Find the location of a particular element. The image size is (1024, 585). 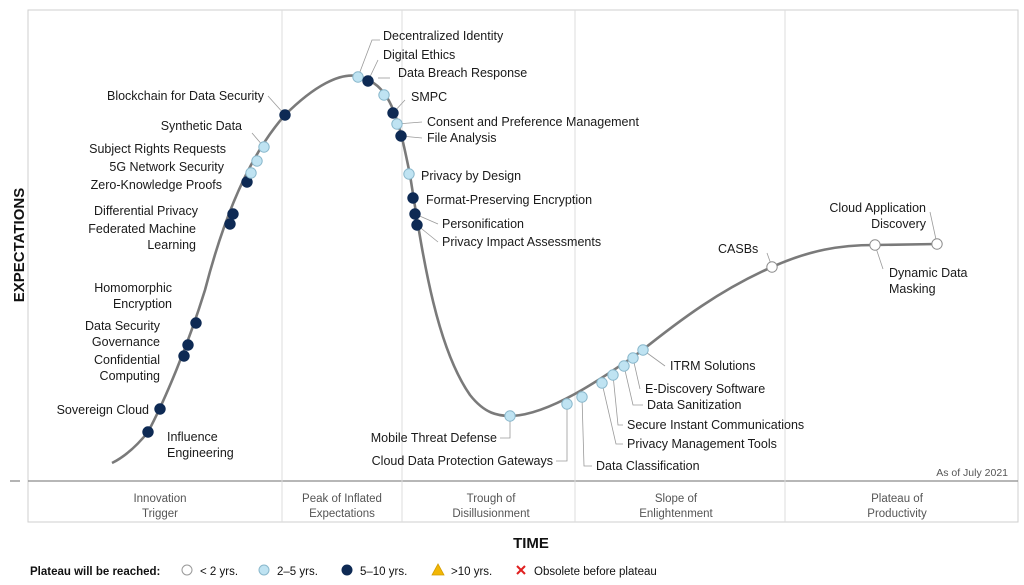

label-influence-engineering: Influence Engineering is located at coordinates (200, 445).